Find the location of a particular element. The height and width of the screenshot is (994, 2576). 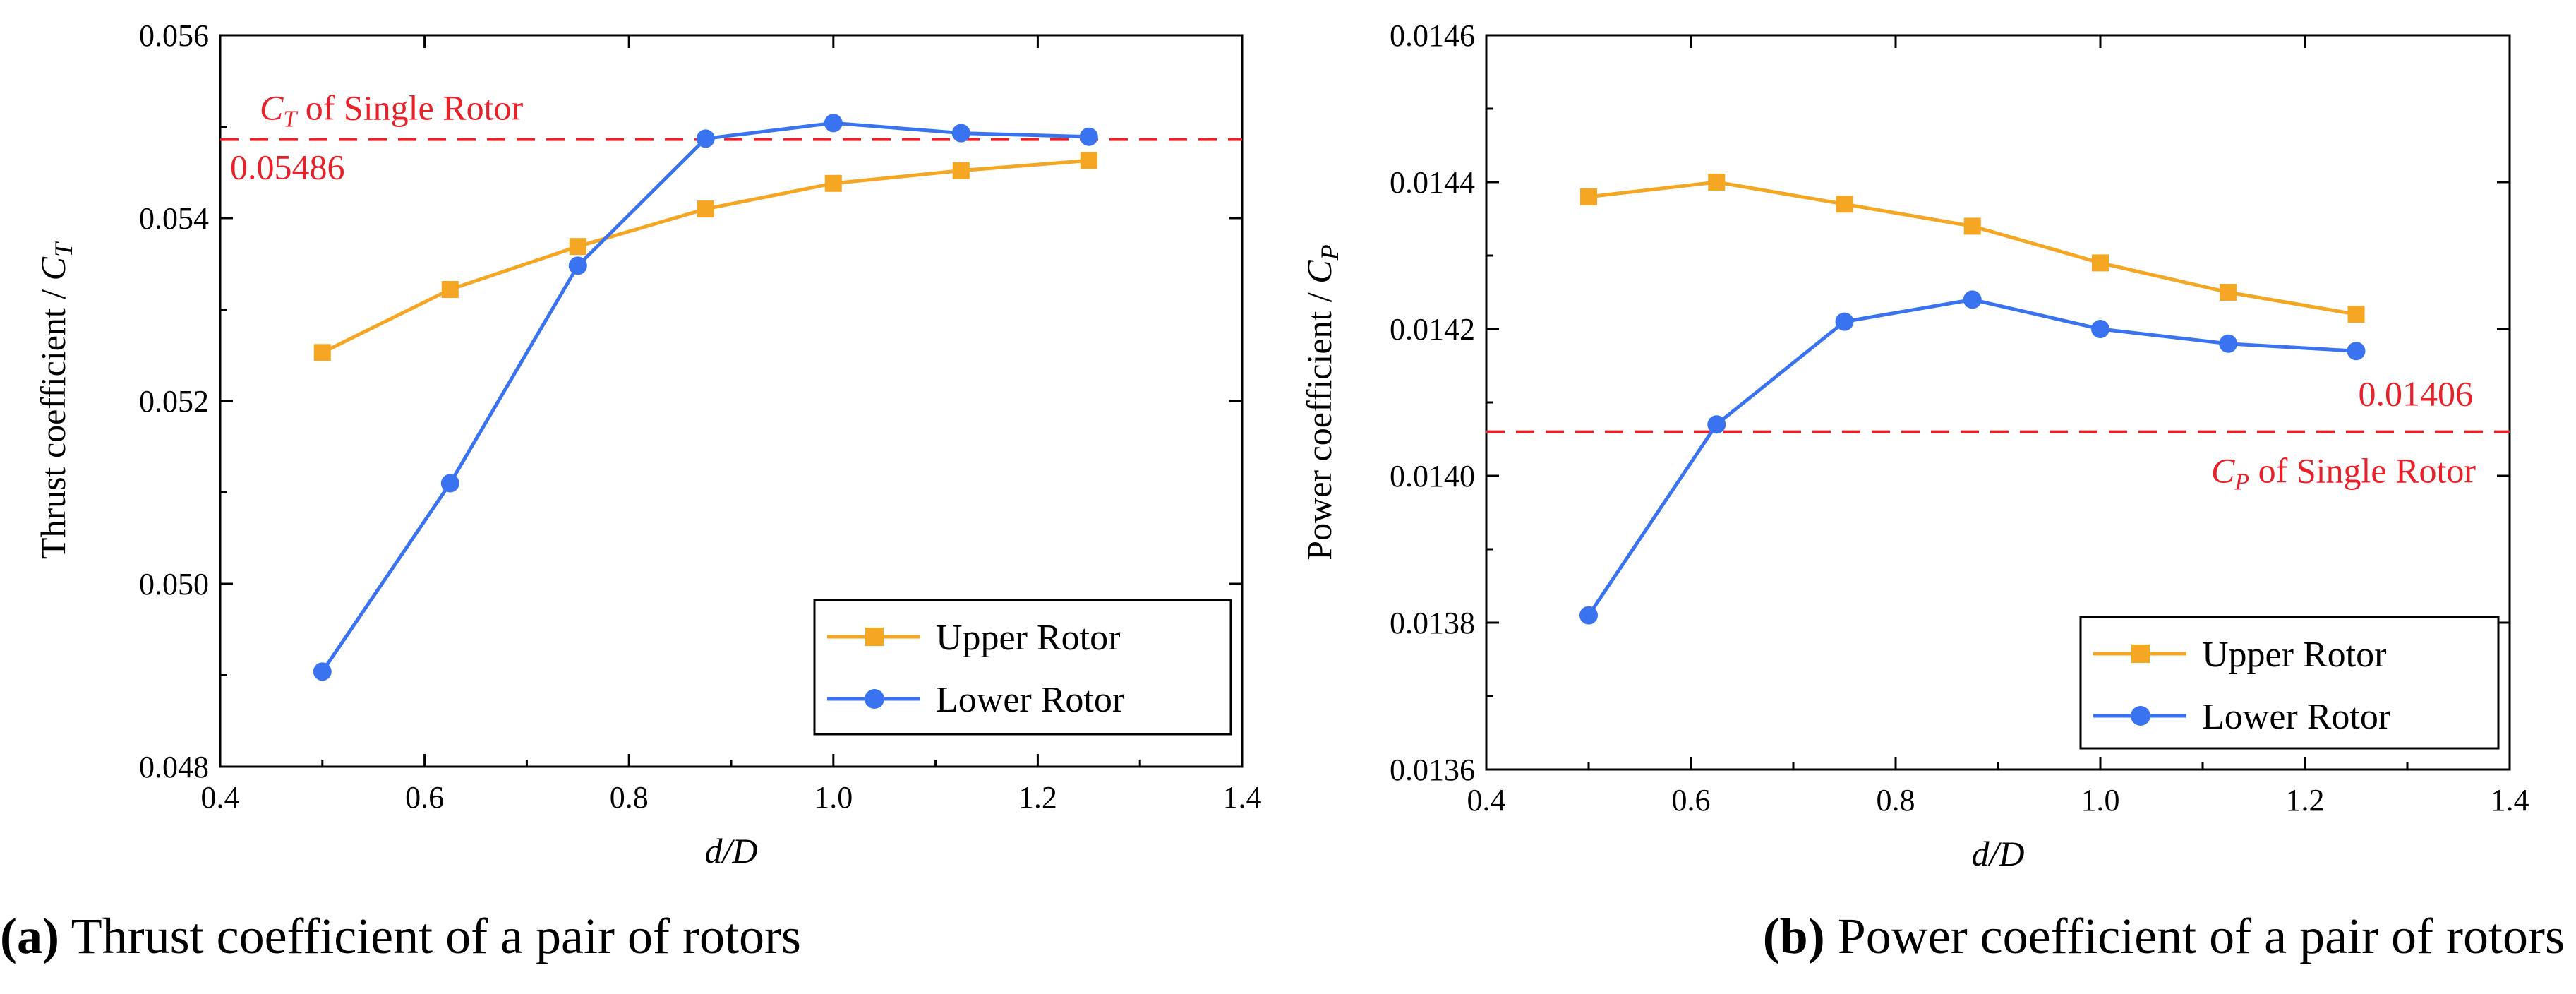

a-legend-1-marker is located at coordinates (874, 699).